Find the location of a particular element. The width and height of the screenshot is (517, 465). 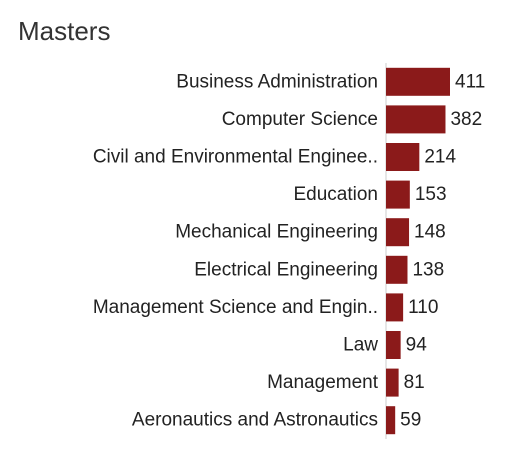

category-label: Civil and Environmental Enginee.. is located at coordinates (235, 157).